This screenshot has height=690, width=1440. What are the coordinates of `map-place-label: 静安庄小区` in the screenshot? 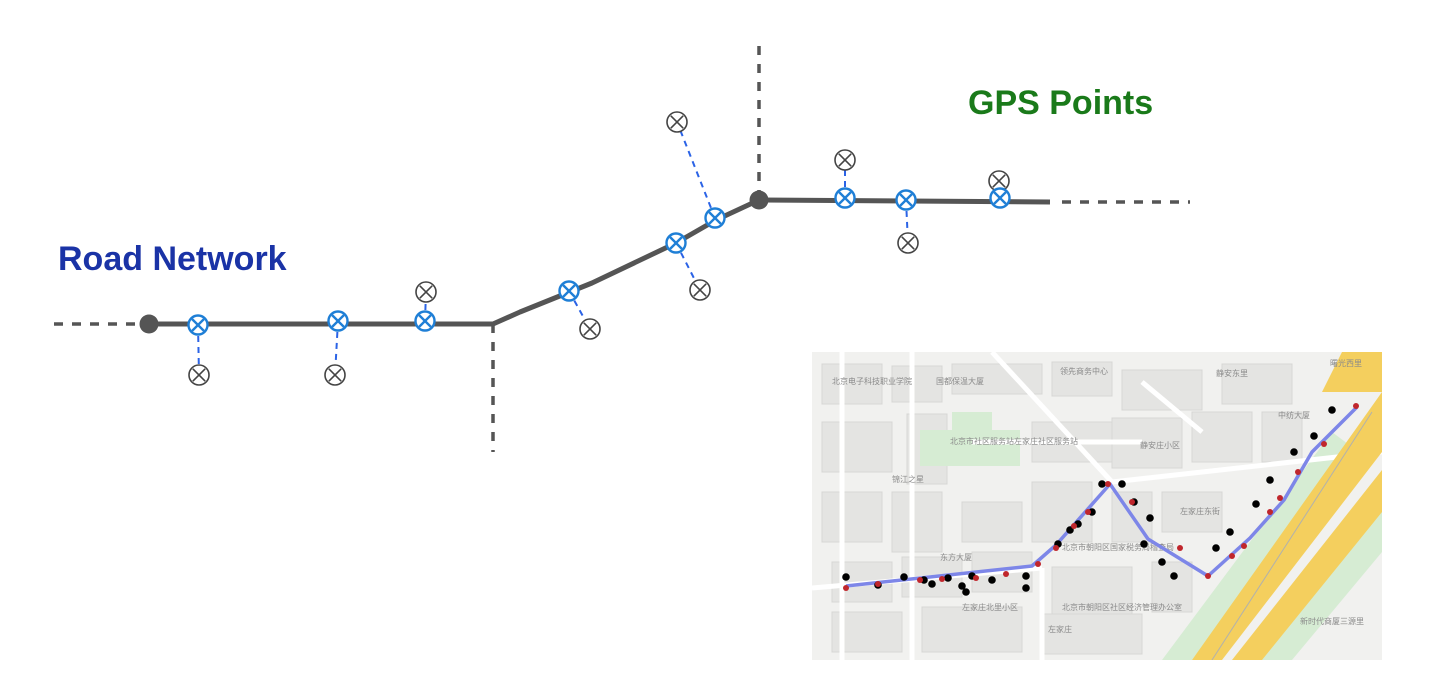 It's located at (1160, 445).